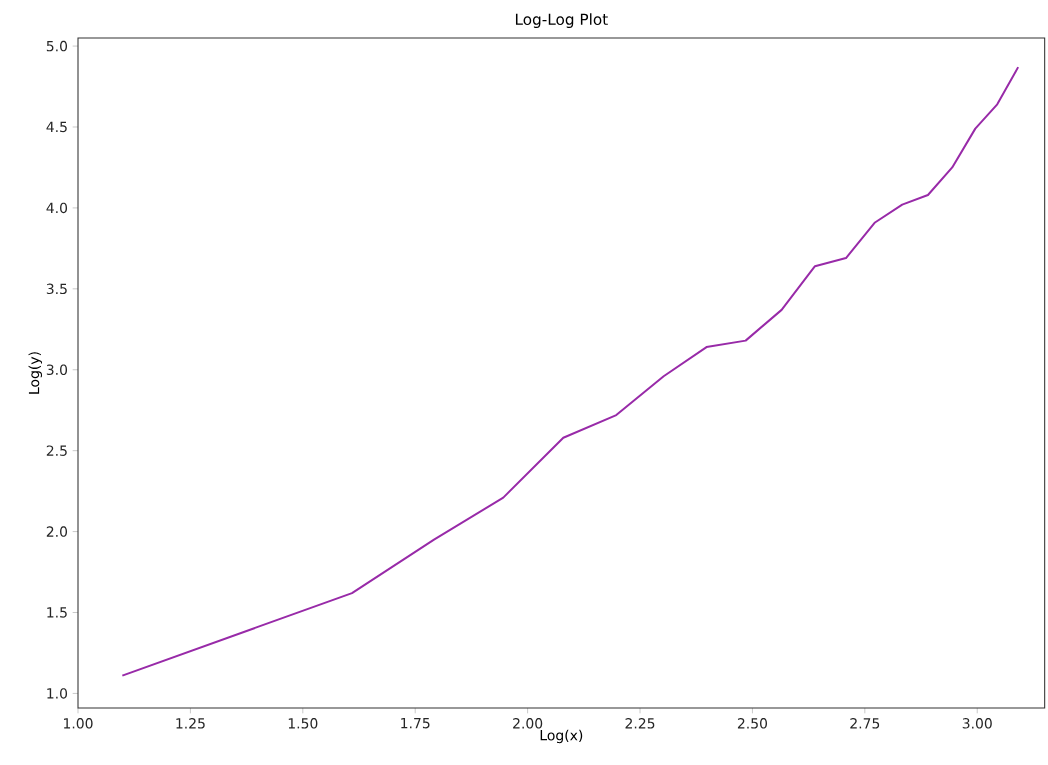  I want to click on y-tick-label: 4.0, so click(57, 208).